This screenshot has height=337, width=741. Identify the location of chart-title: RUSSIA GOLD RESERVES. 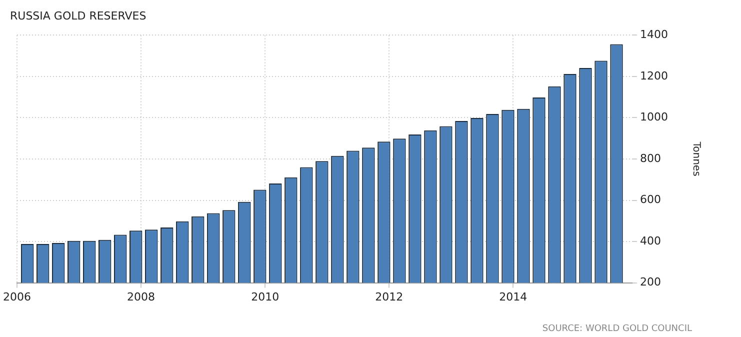
(78, 15).